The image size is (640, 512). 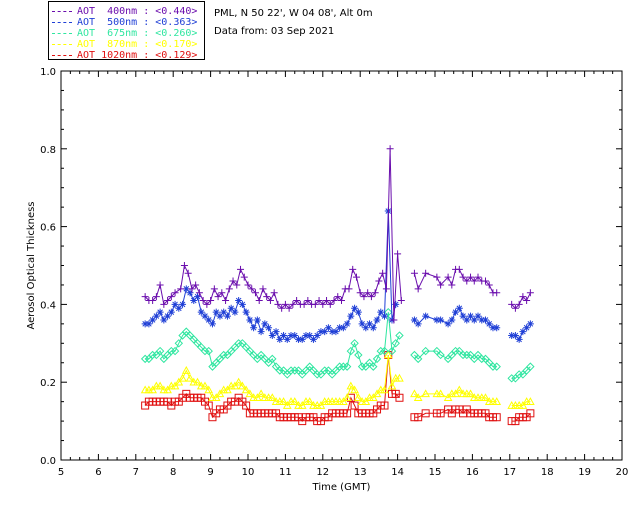 What do you see at coordinates (285, 472) in the screenshot?
I see `x-tick-label: 11` at bounding box center [285, 472].